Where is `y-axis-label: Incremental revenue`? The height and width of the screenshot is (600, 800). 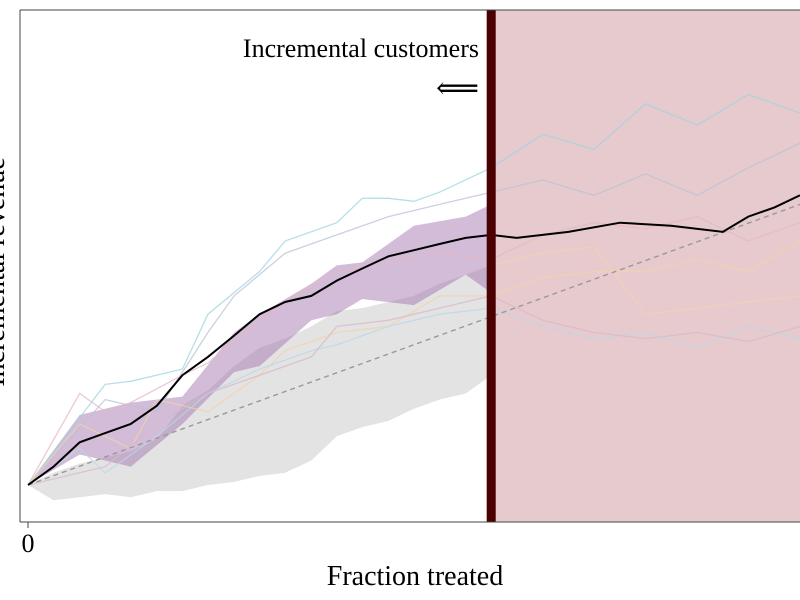 y-axis-label: Incremental revenue is located at coordinates (5, 271).